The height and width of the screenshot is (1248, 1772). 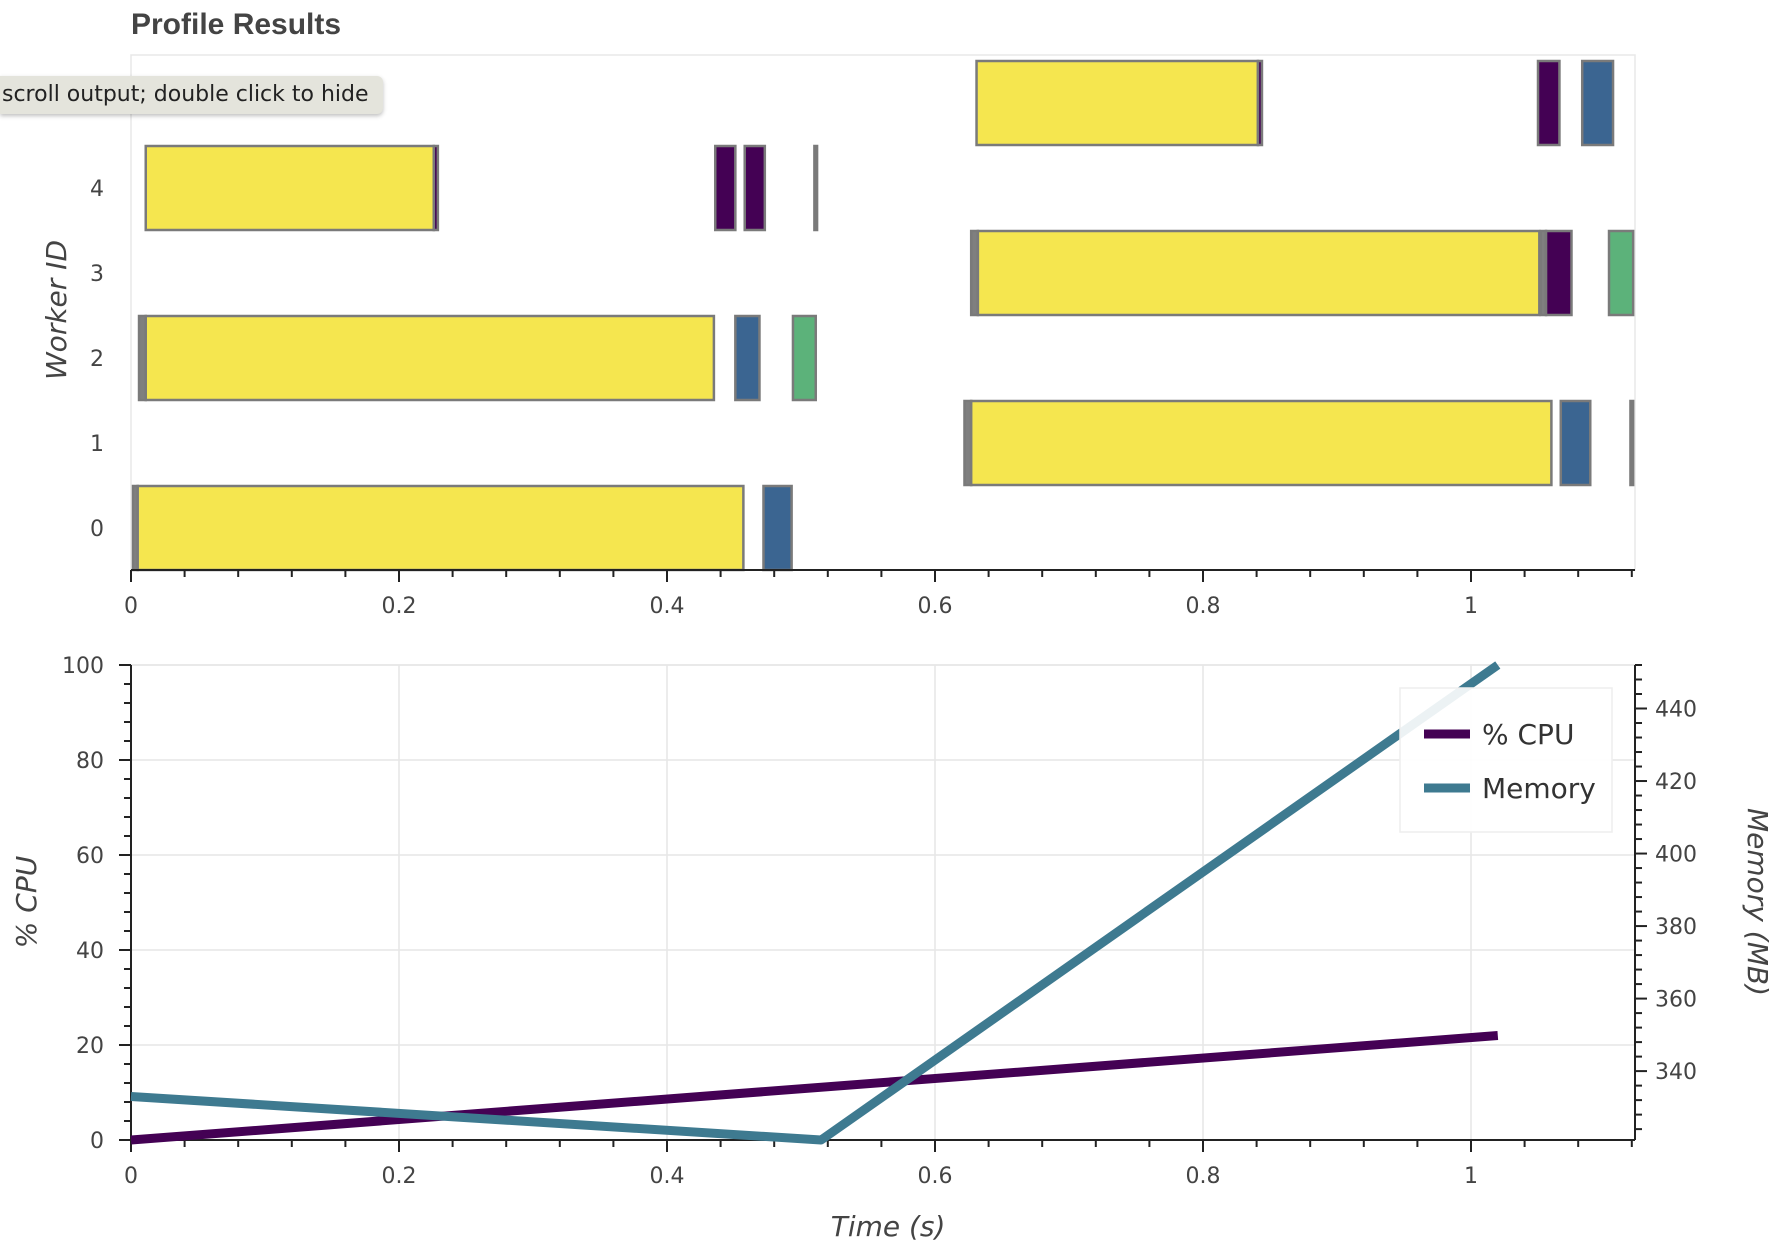 What do you see at coordinates (56, 310) in the screenshot?
I see `y-axis-label: Worker ID` at bounding box center [56, 310].